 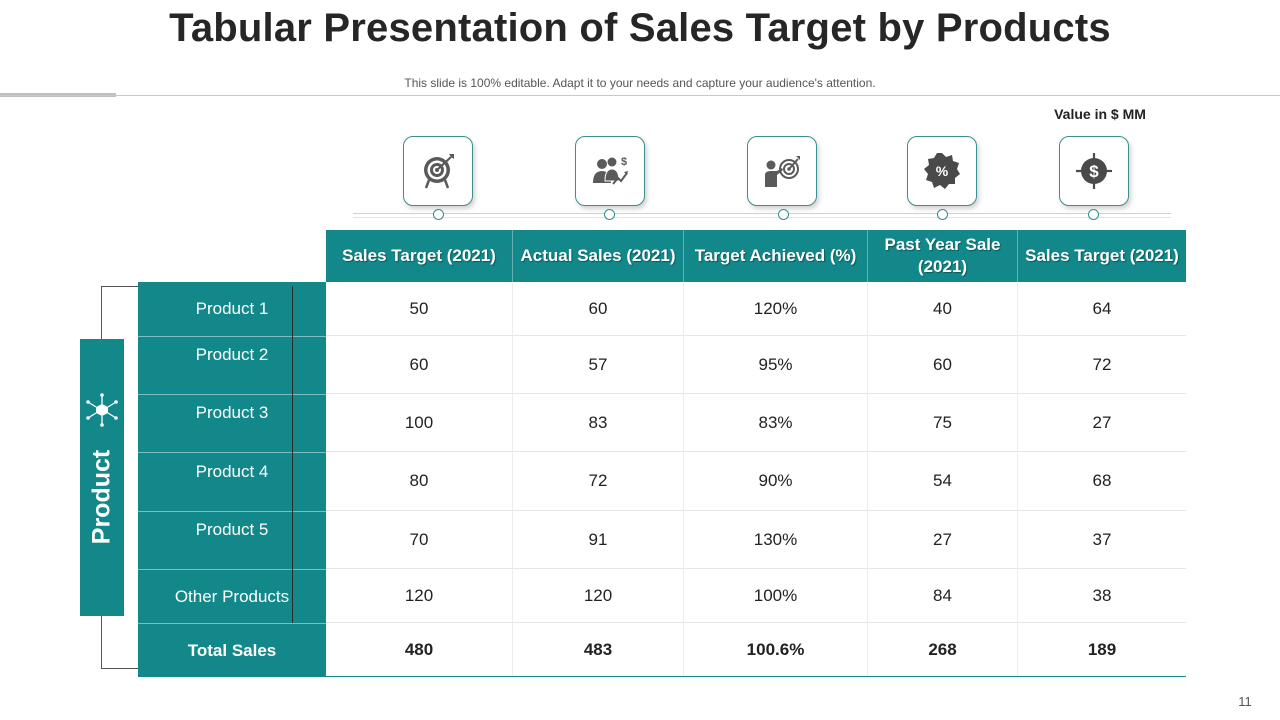 What do you see at coordinates (232, 471) in the screenshot?
I see `row-label-text: Product 4` at bounding box center [232, 471].